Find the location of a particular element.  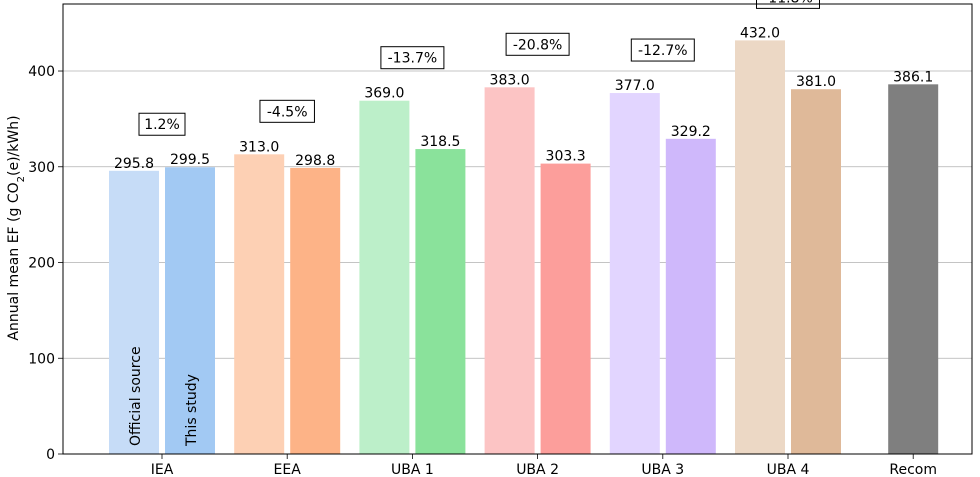

x-tick-label-3: UBA 2 is located at coordinates (537, 469).